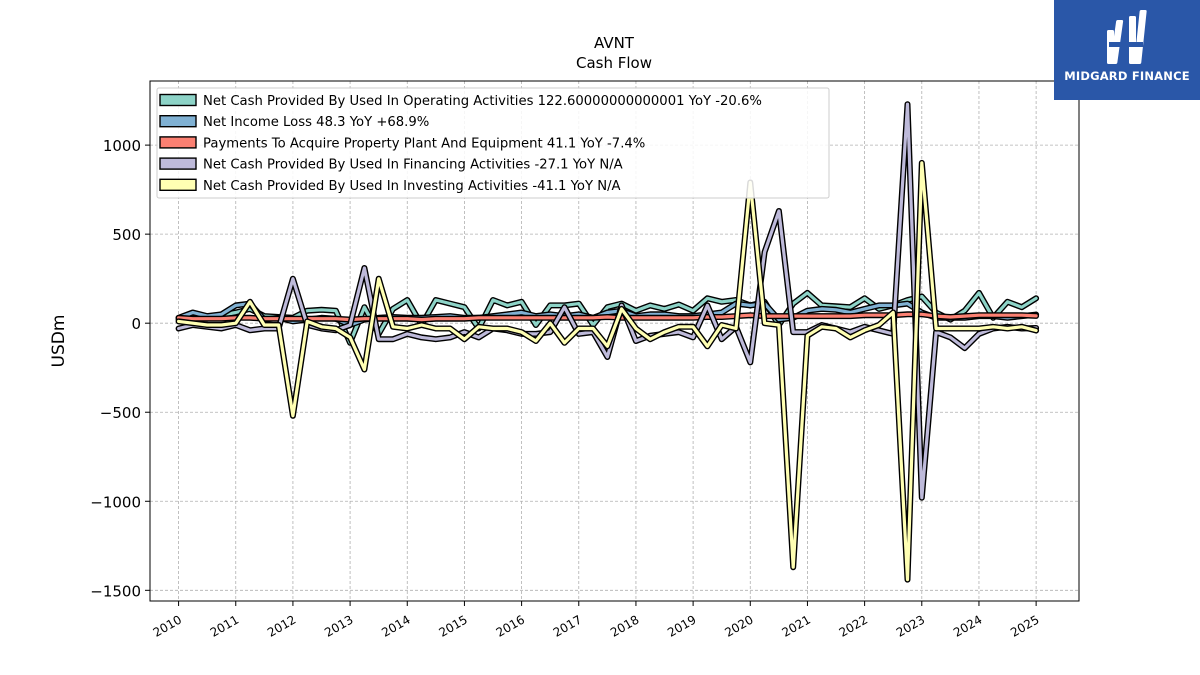 The image size is (1200, 675). Describe the element at coordinates (281, 625) in the screenshot. I see `x-tick-label: 2012` at that location.